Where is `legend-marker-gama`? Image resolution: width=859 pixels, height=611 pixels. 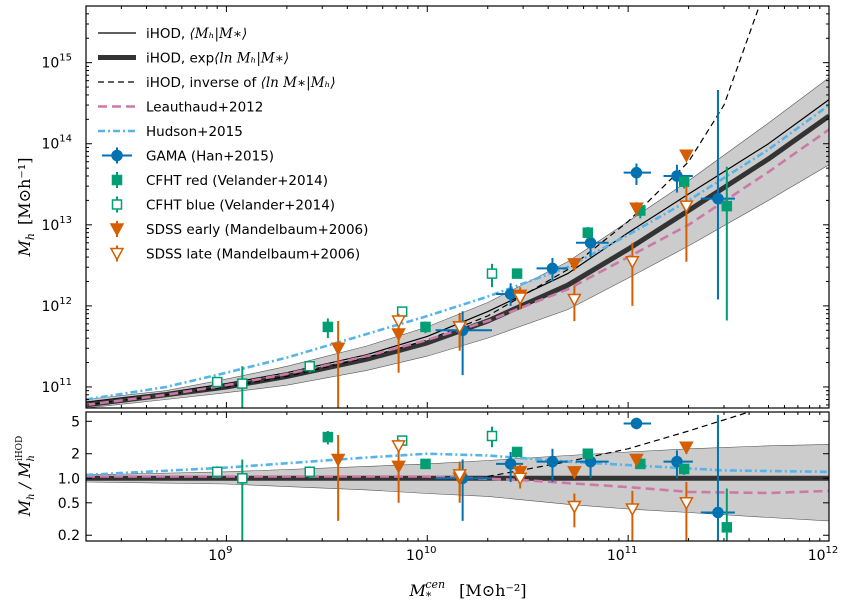
legend-marker-gama is located at coordinates (117, 155).